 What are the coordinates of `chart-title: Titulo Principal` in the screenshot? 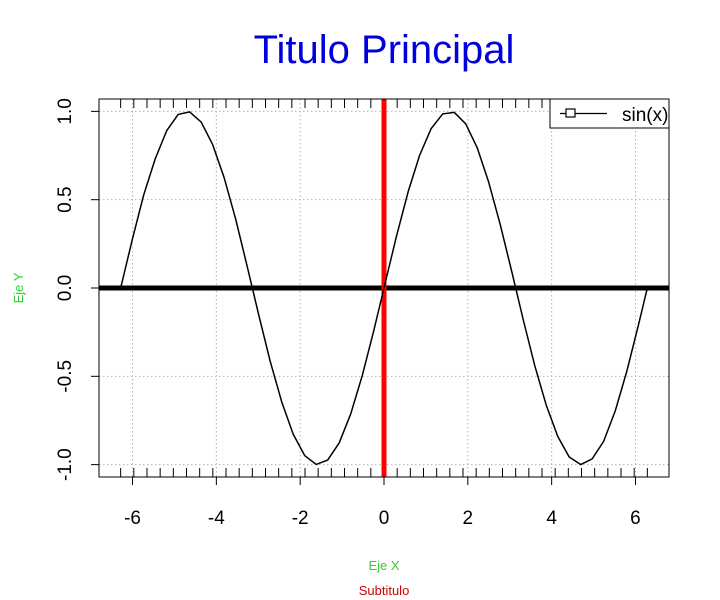 It's located at (384, 50).